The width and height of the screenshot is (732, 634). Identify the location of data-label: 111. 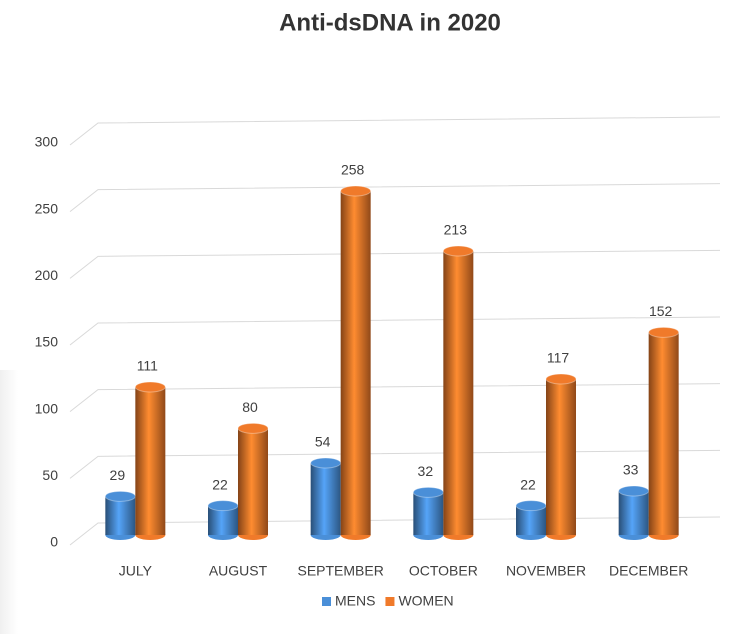
(147, 366).